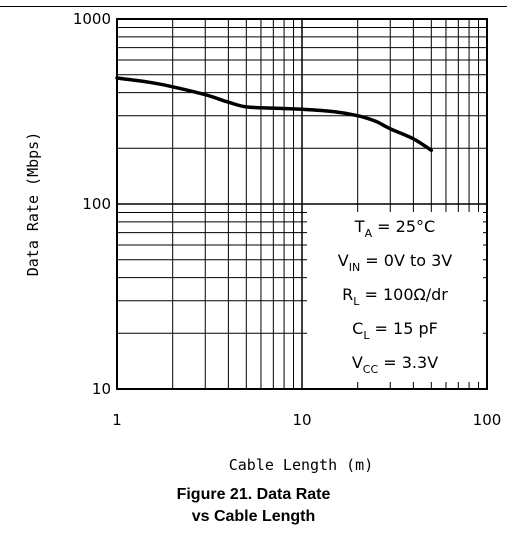 Image resolution: width=507 pixels, height=537 pixels. Describe the element at coordinates (96, 204) in the screenshot. I see `y-tick-label: 100` at that location.